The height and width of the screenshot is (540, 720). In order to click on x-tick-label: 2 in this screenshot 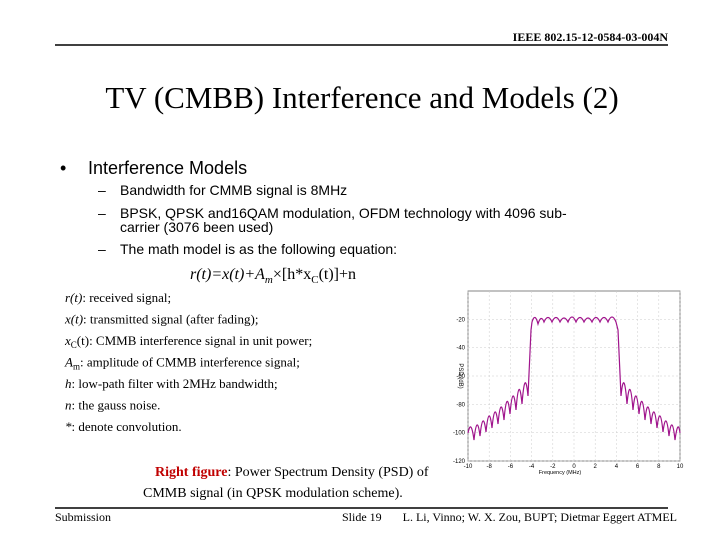, I will do `click(596, 467)`.